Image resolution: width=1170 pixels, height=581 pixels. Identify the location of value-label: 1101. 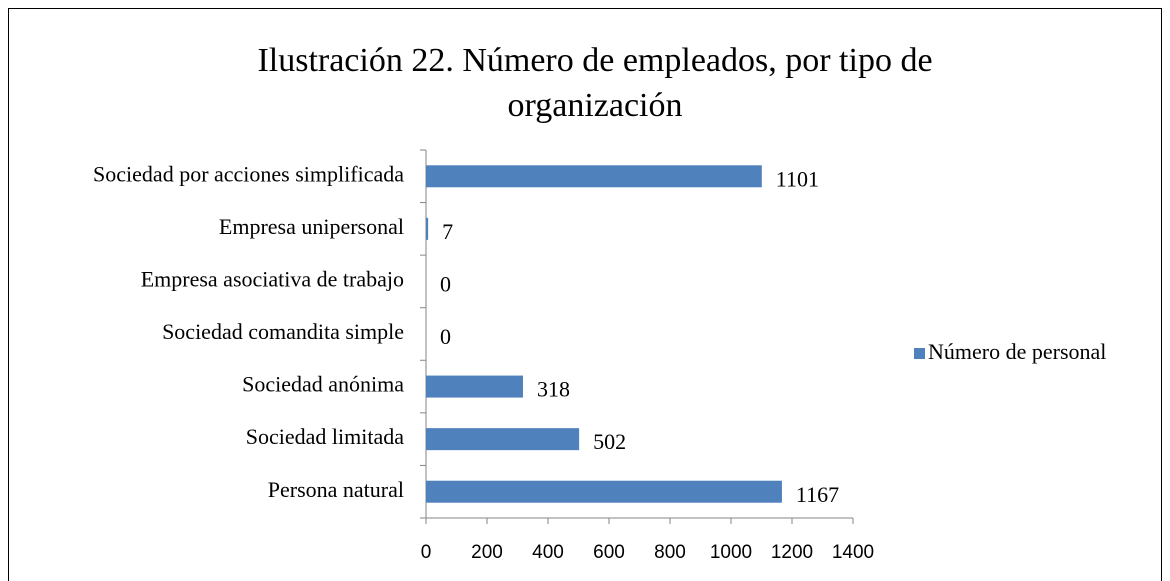
(797, 178).